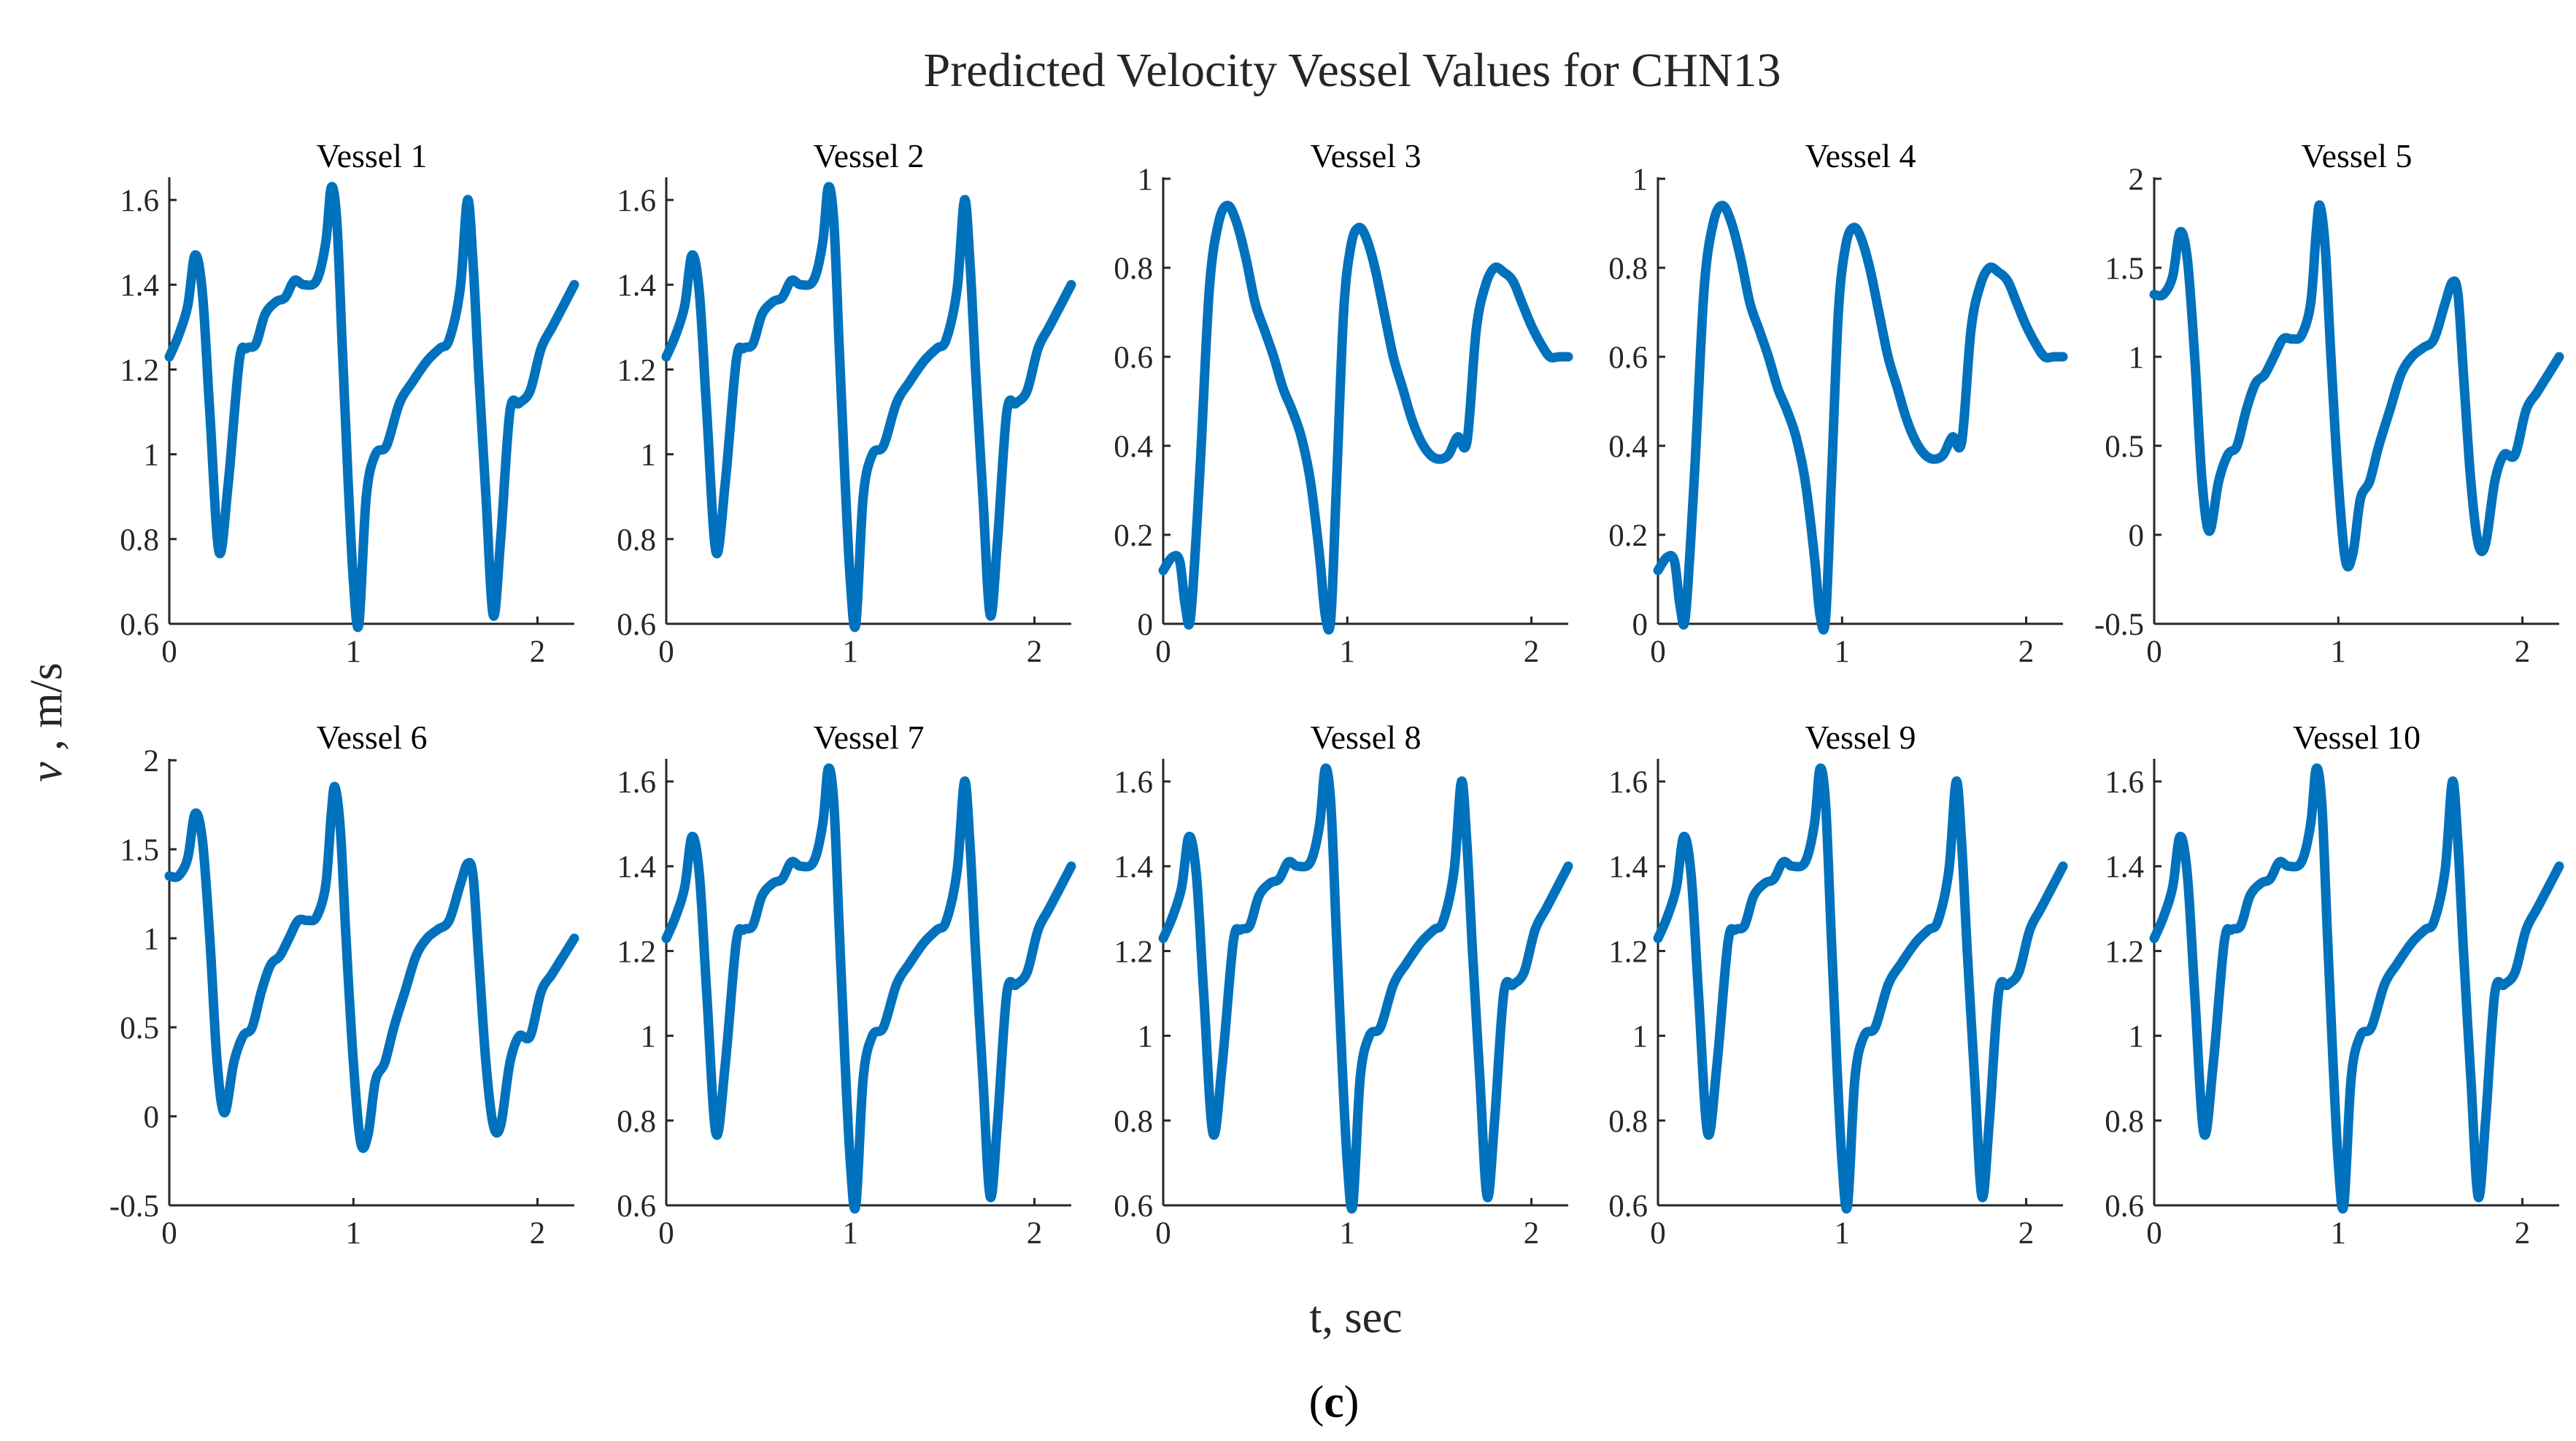 The image size is (2576, 1441). Describe the element at coordinates (868, 155) in the screenshot. I see `panel-title-vessel-2: Vessel 2` at that location.